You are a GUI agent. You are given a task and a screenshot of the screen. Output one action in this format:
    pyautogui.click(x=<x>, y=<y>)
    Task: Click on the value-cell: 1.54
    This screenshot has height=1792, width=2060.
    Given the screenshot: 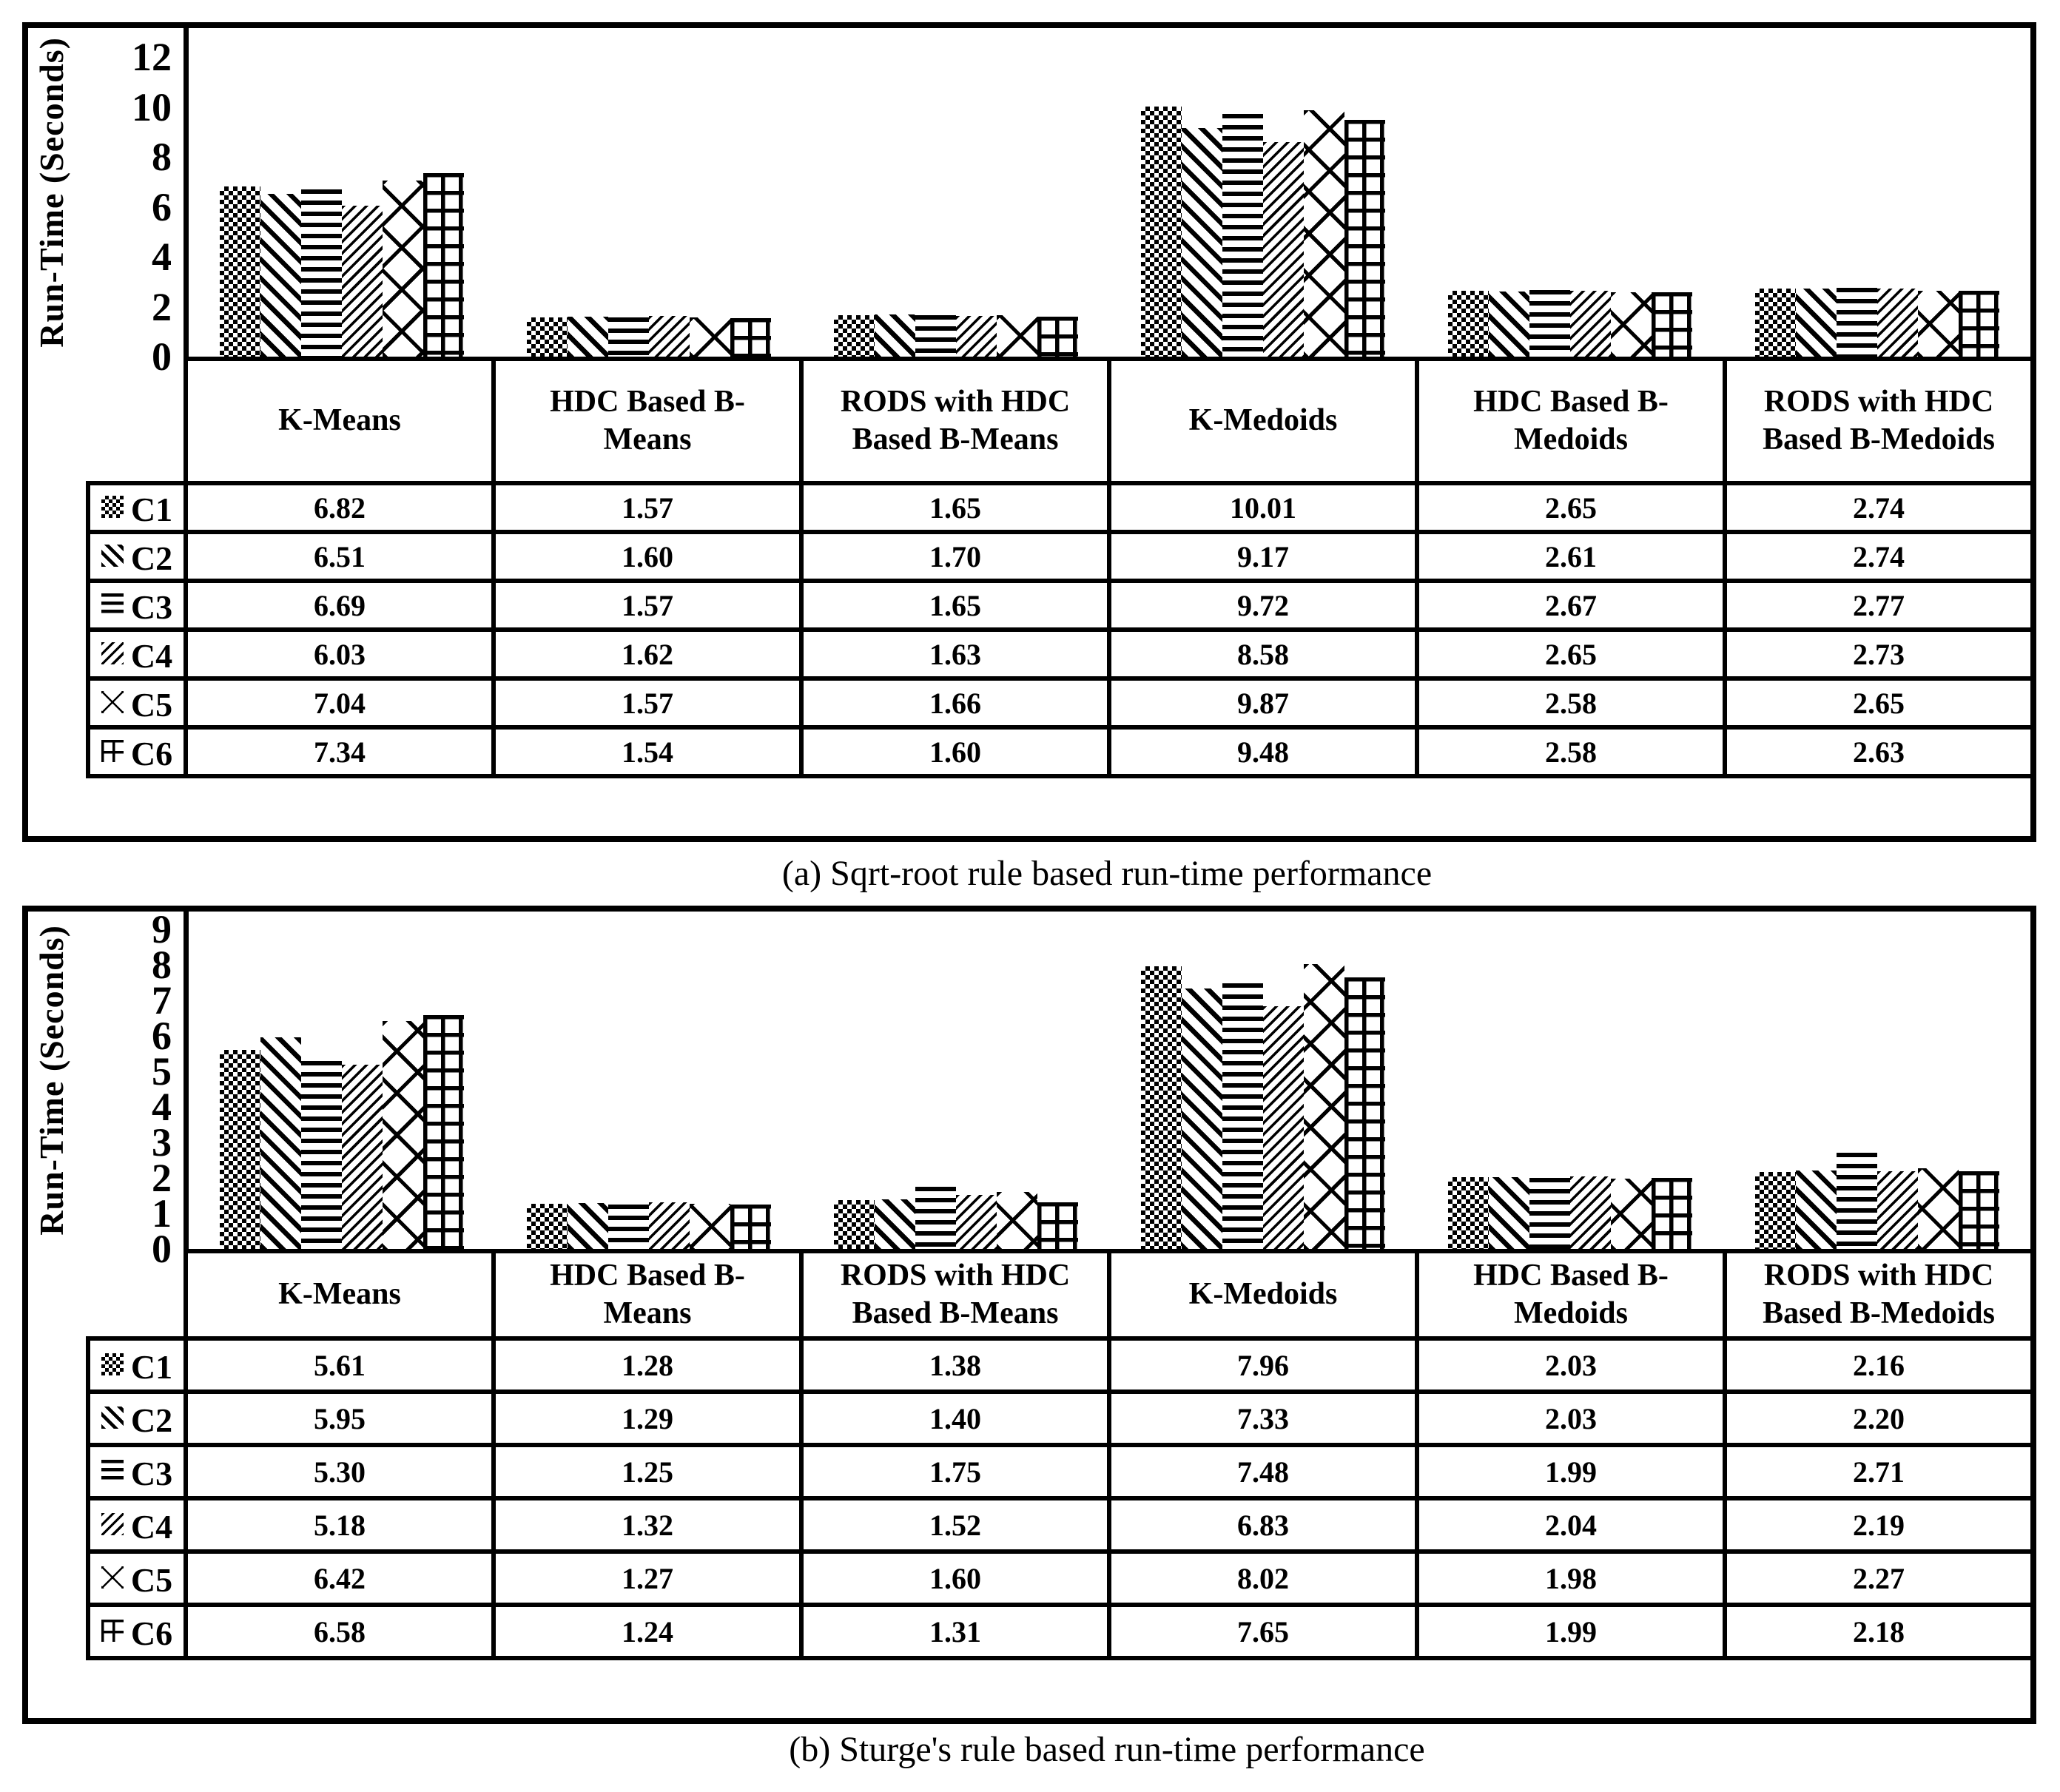 What is the action you would take?
    pyautogui.click(x=647, y=751)
    